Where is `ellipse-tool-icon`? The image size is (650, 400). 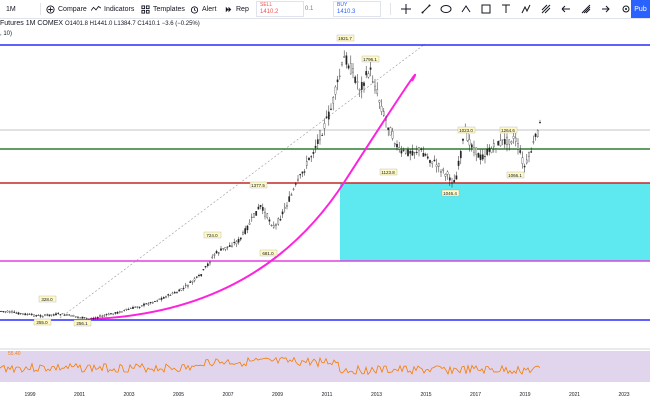
ellipse-tool-icon is located at coordinates (446, 9).